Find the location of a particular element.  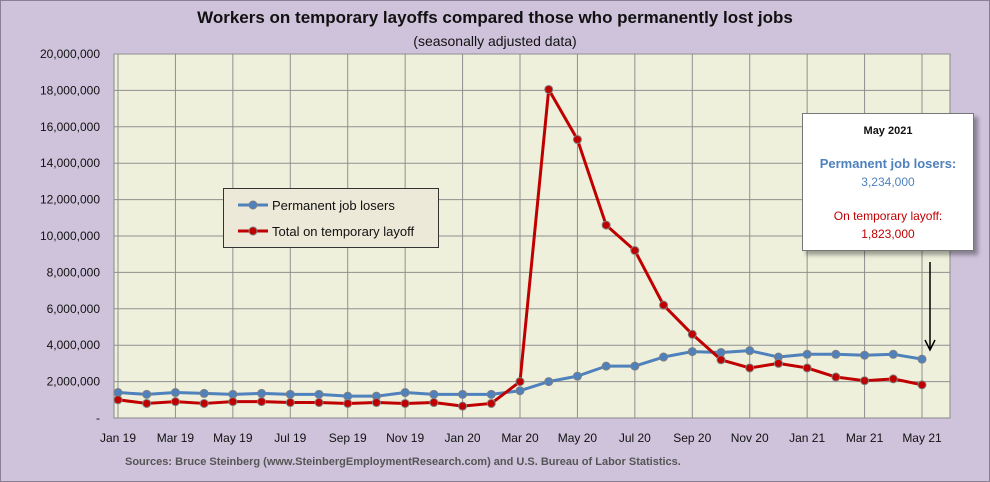

y-tick-label: 2,000,000 is located at coordinates (74, 382).